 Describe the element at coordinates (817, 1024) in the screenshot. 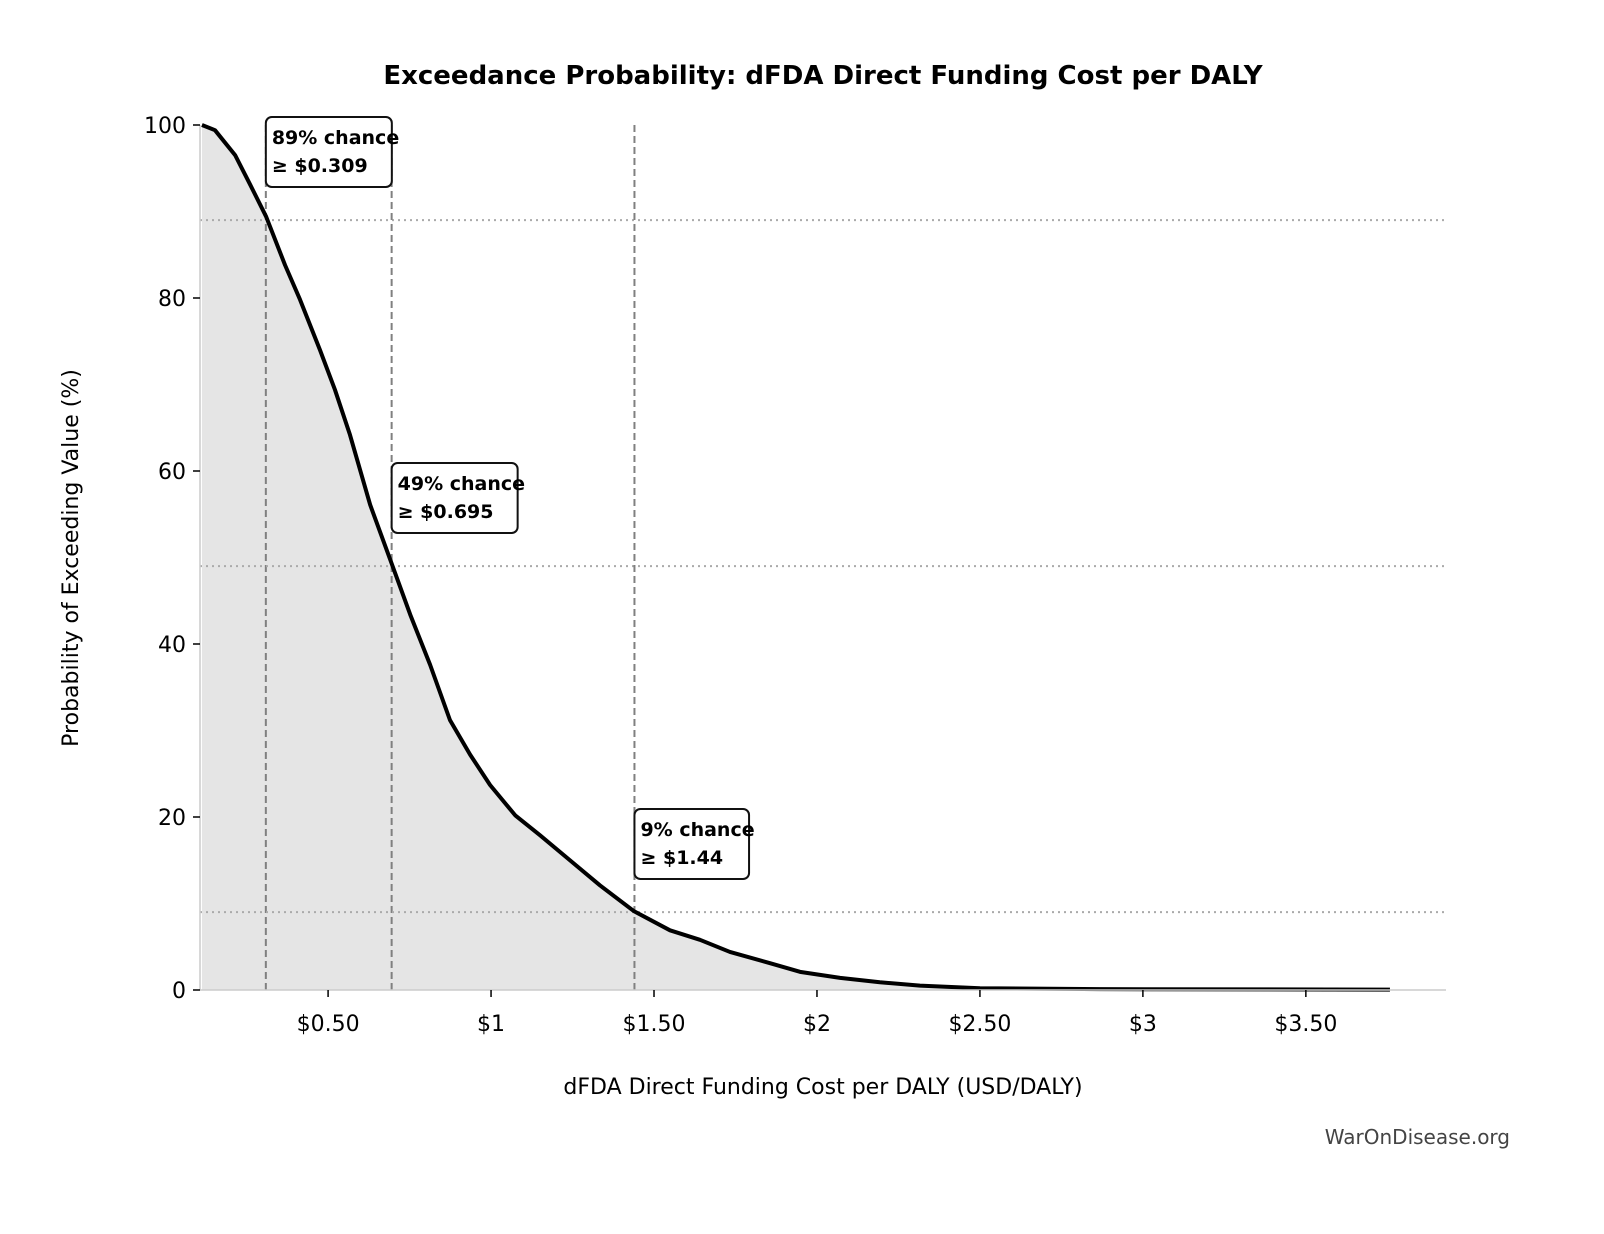

I see `x-tick-label: $2` at that location.